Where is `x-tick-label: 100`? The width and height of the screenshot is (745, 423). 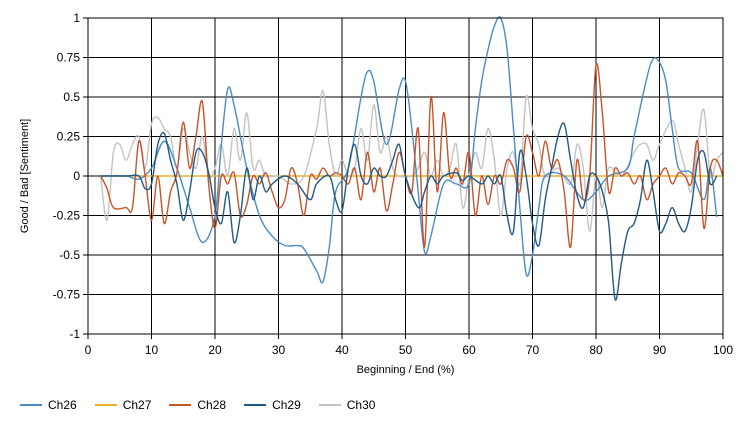 x-tick-label: 100 is located at coordinates (723, 350).